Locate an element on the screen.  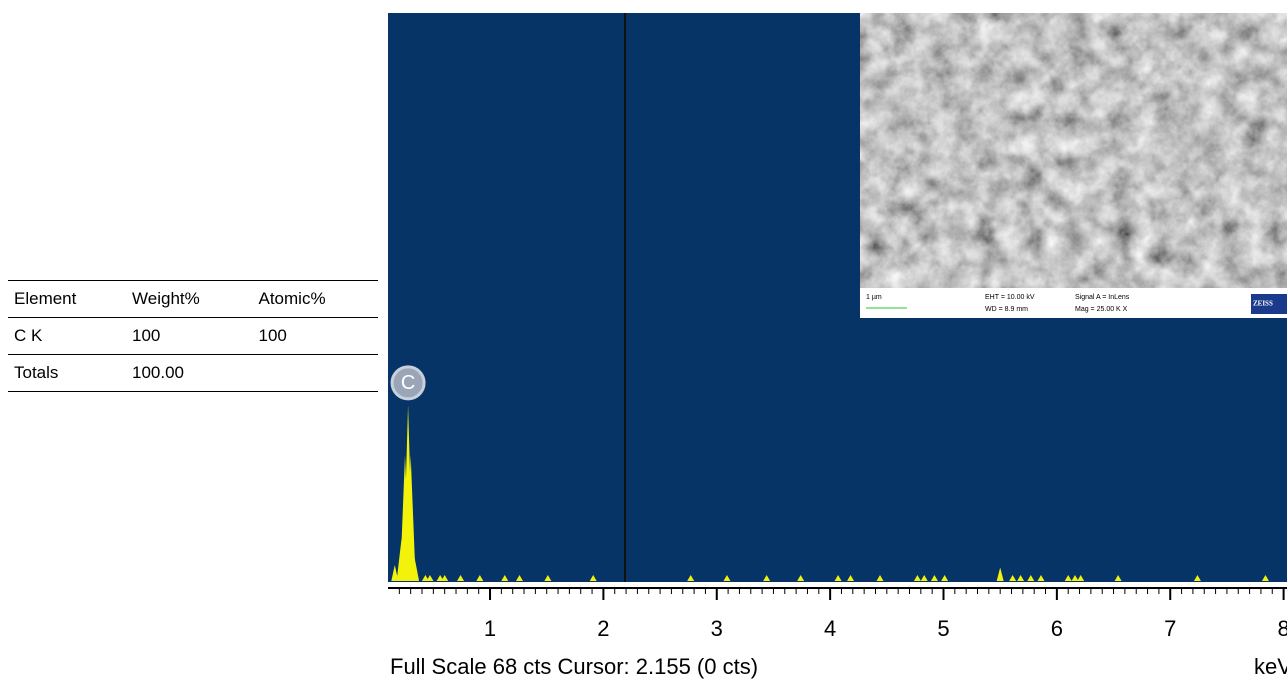
zeiss-logo is located at coordinates (1269, 304).